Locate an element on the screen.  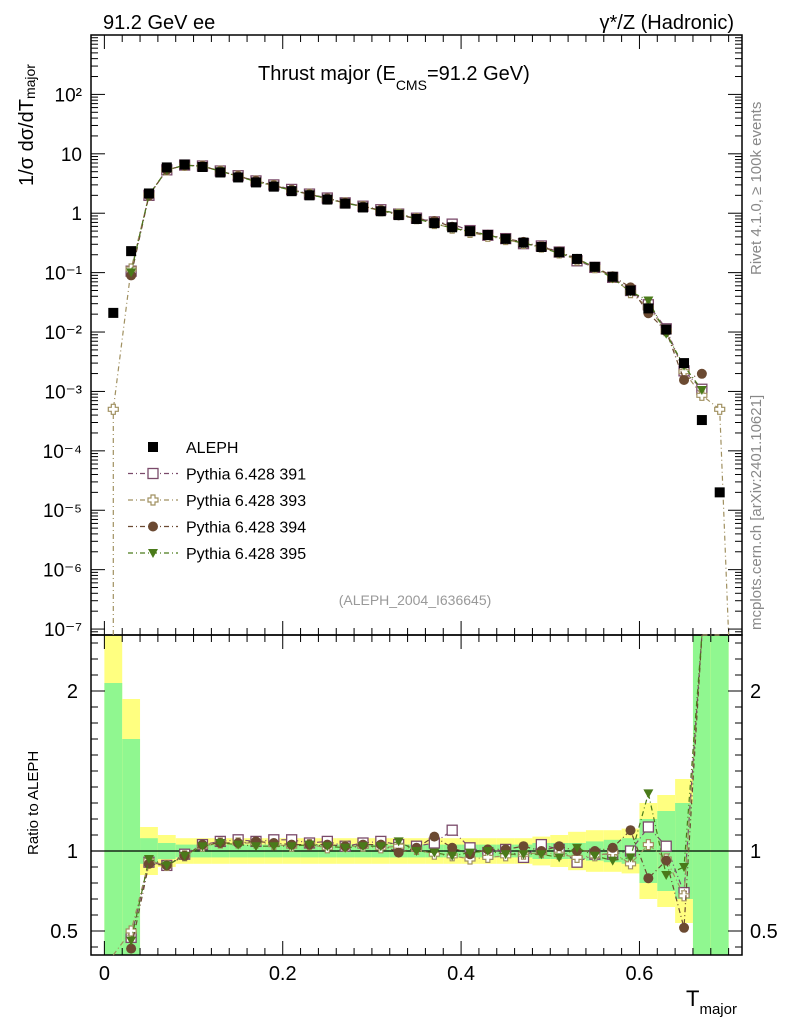
ratio-y-tick-label-left-2: 0.5 is located at coordinates (64, 932).